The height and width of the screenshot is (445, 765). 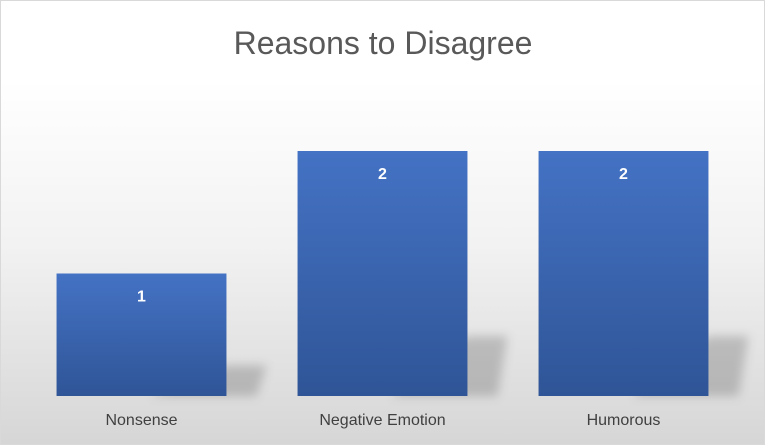 I want to click on x-axis-tick-labels: Nonsense Negative Emotion Humorous, so click(x=382, y=420).